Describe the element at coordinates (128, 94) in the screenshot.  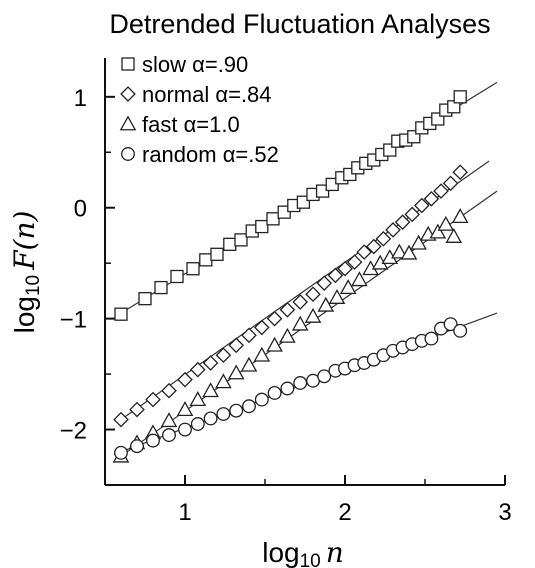
I see `diamond-legend-icon` at that location.